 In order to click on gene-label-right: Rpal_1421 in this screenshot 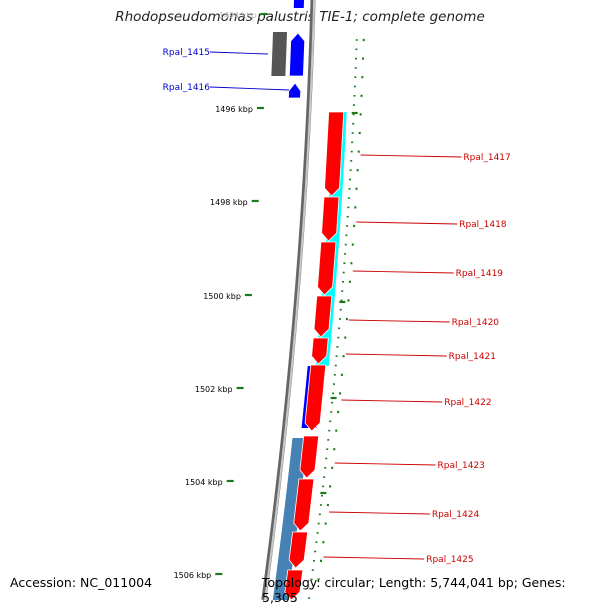, I will do `click(472, 357)`.